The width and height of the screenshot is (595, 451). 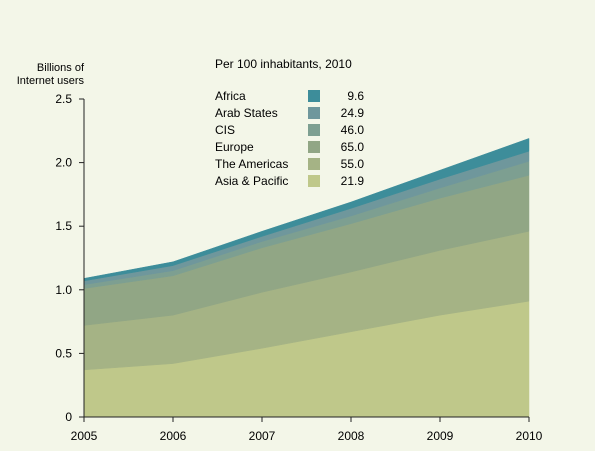 I want to click on legend-value-cis: 46.0, so click(x=353, y=130).